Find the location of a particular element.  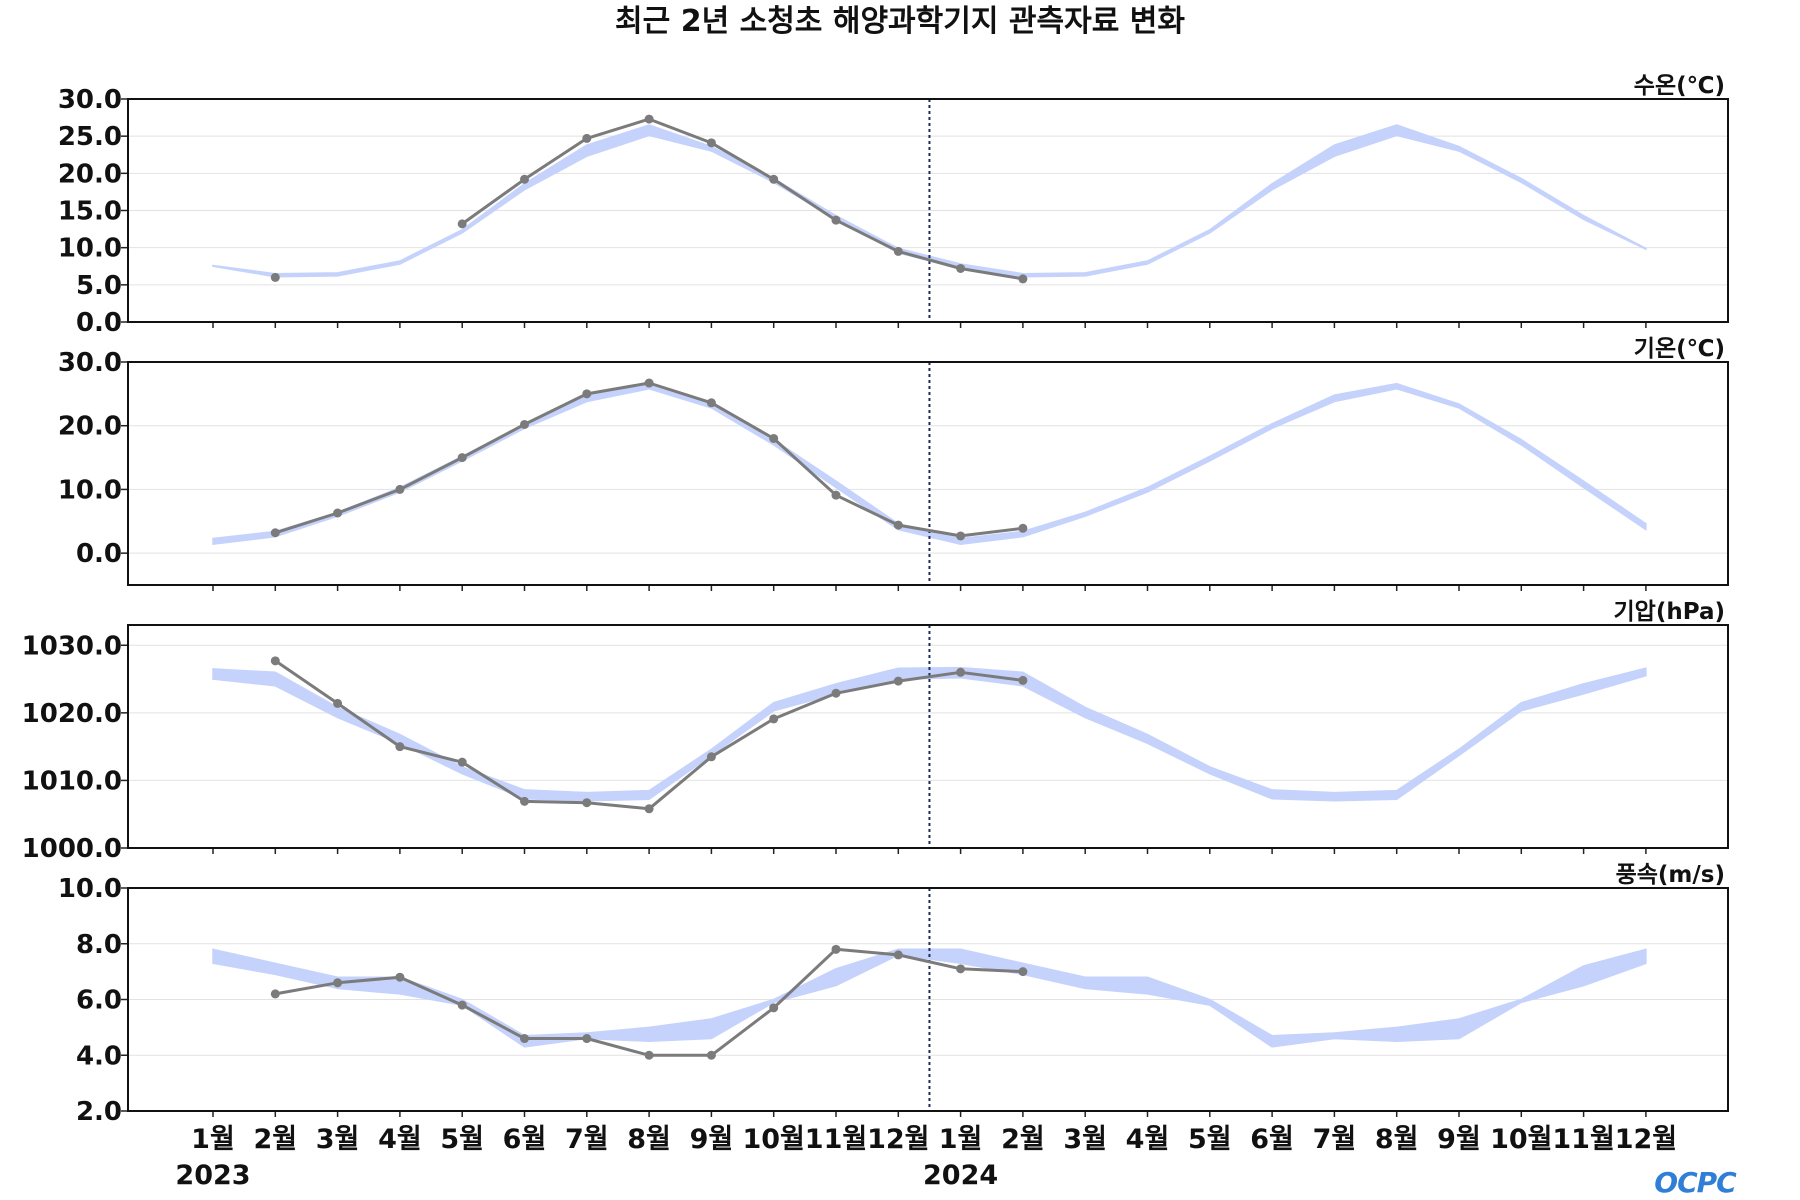

y-tick-label: 4.0 is located at coordinates (99, 1056).